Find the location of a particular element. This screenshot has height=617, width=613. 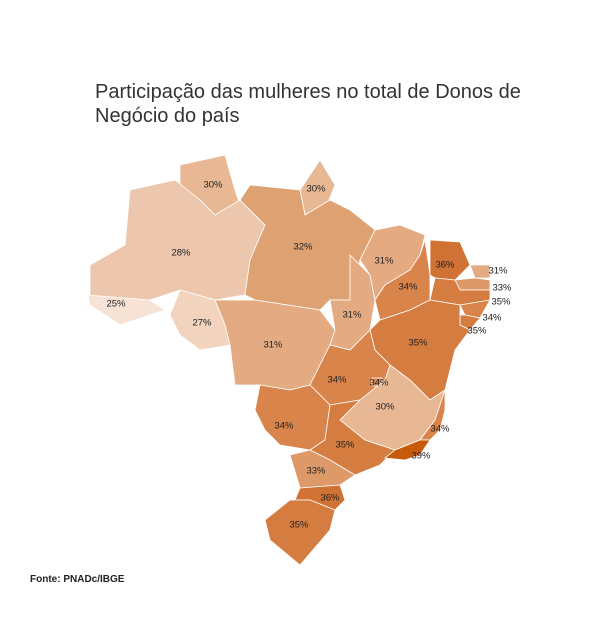

value-label: 27% is located at coordinates (202, 323).